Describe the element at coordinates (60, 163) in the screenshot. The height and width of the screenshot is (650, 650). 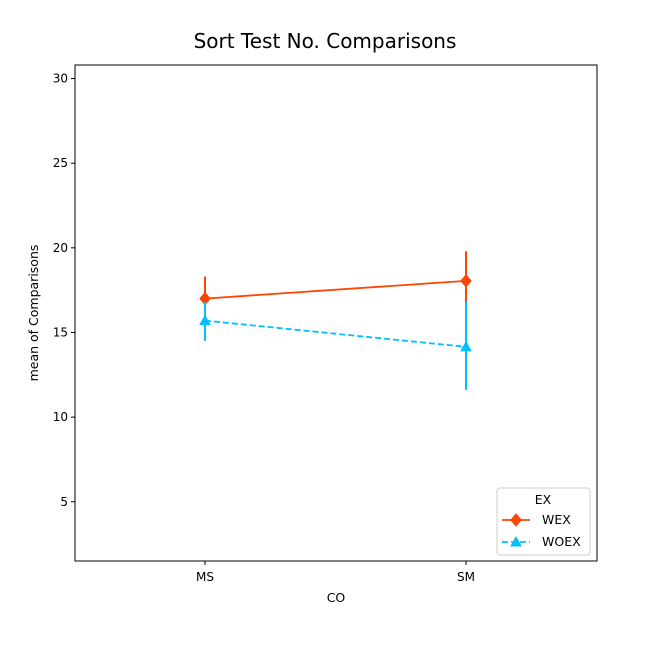
I see `y-tick-label: 25` at that location.